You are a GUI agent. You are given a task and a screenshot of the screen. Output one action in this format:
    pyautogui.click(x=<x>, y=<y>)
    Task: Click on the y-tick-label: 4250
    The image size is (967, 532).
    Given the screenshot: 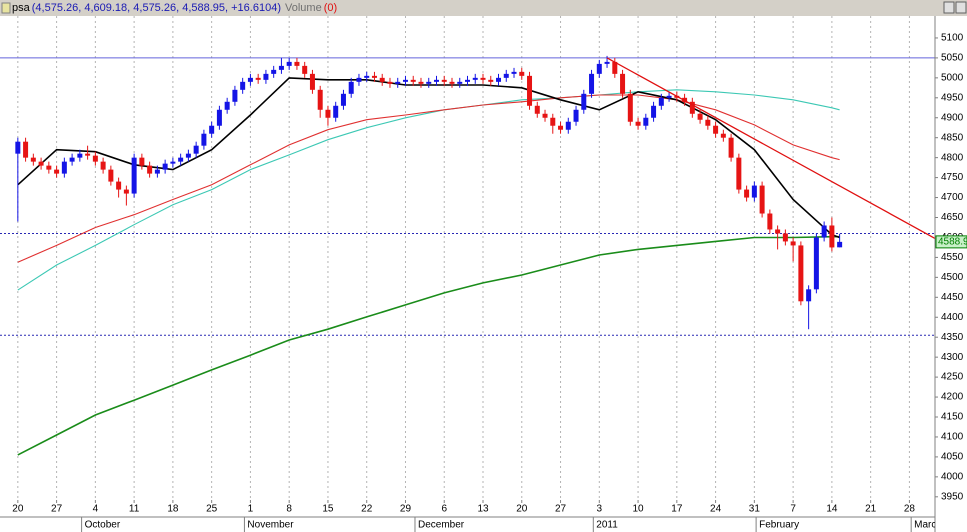 What is the action you would take?
    pyautogui.click(x=952, y=377)
    